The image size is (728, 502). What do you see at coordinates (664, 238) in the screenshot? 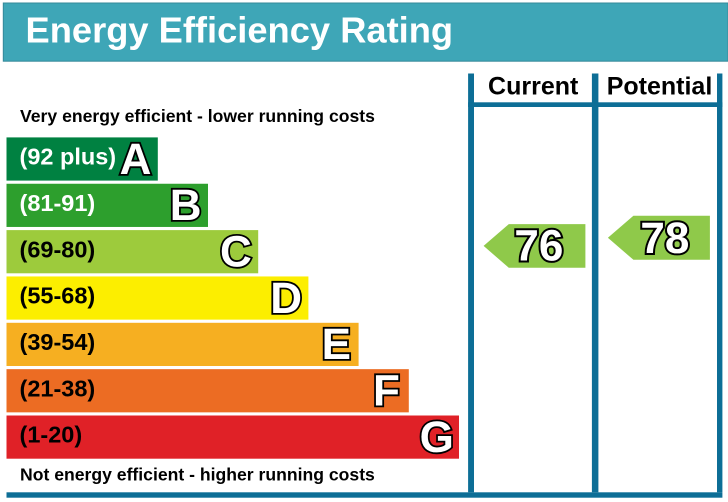
I see `svg-text: 78` at bounding box center [664, 238].